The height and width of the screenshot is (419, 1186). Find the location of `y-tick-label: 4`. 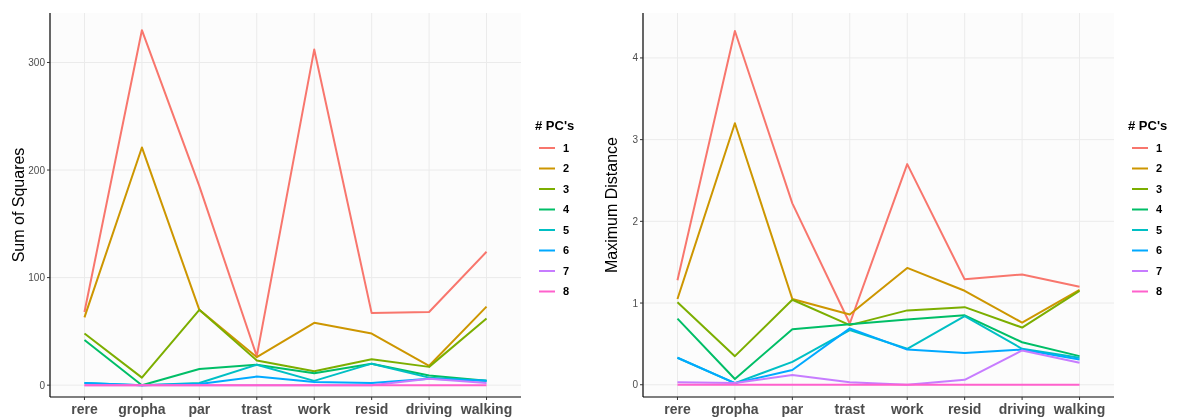

y-tick-label: 4 is located at coordinates (635, 58).